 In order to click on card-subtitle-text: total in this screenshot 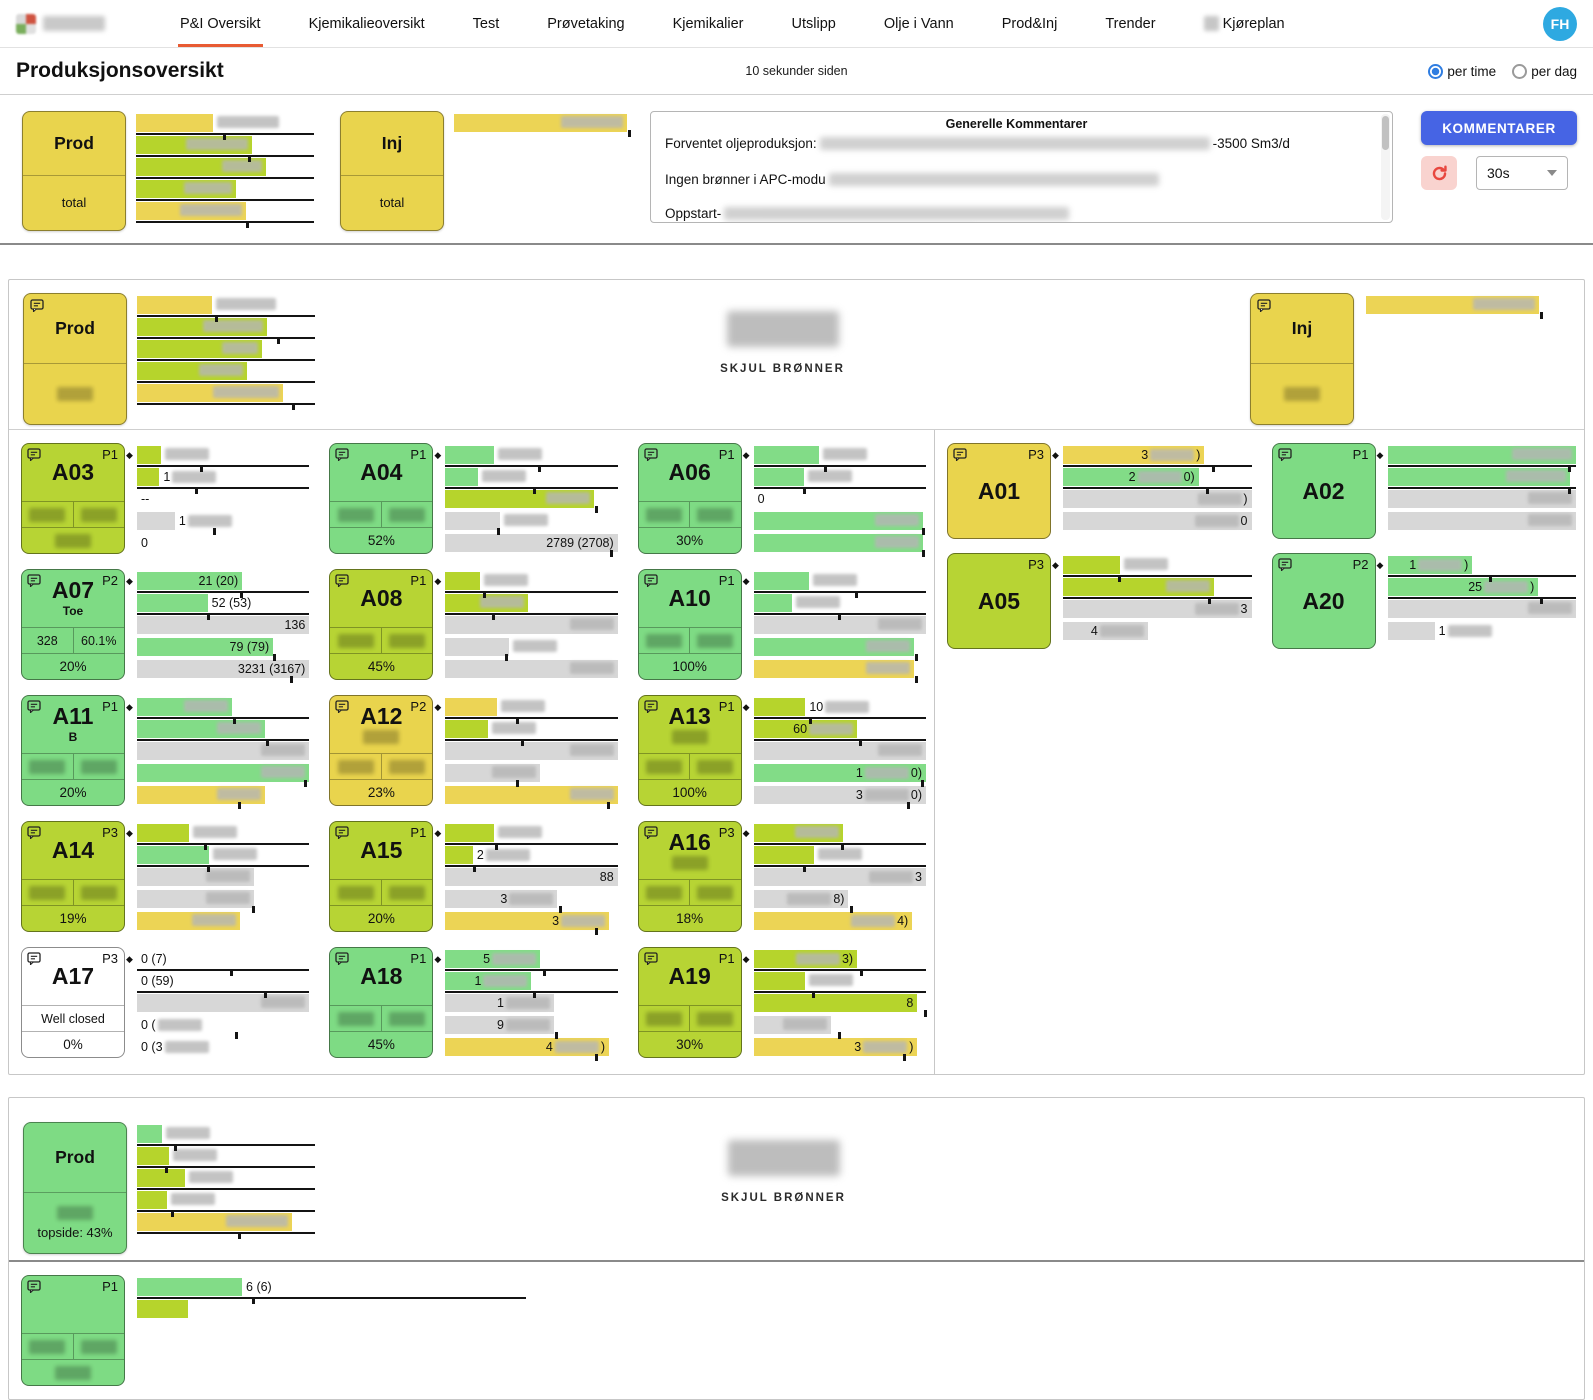, I will do `click(74, 203)`.